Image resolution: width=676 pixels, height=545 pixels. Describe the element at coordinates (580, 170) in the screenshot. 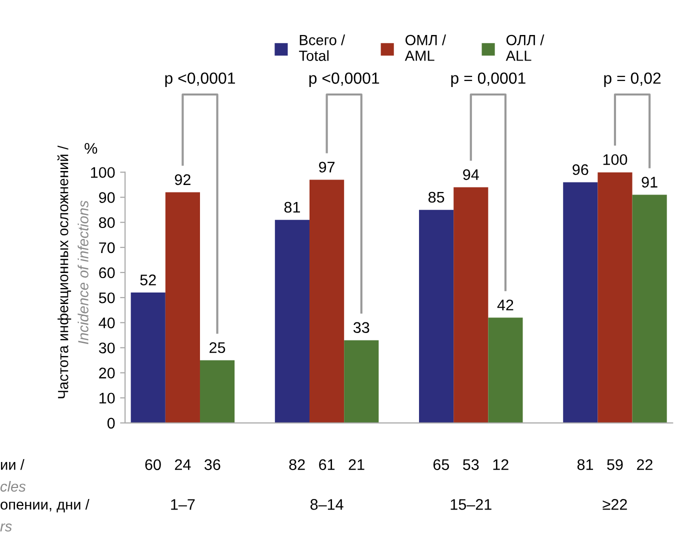

I see `data-label: 96` at that location.